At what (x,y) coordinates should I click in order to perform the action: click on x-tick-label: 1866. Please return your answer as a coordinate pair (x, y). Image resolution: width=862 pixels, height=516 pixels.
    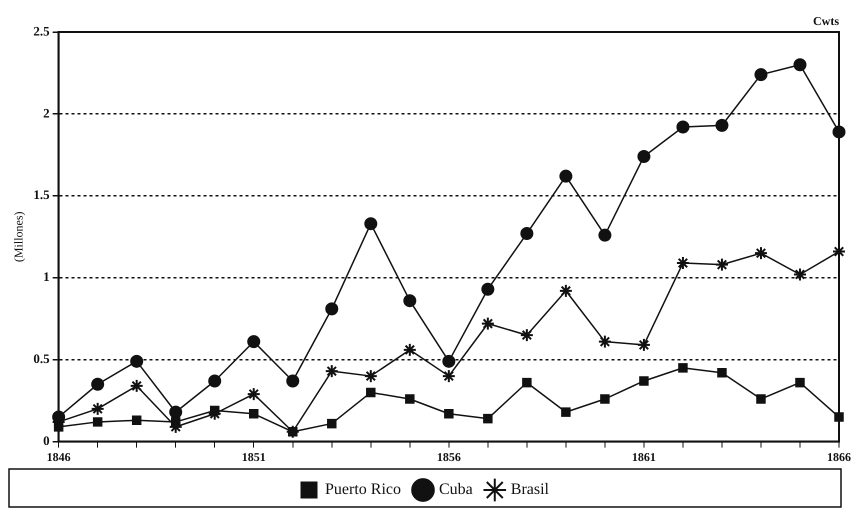
    Looking at the image, I should click on (839, 457).